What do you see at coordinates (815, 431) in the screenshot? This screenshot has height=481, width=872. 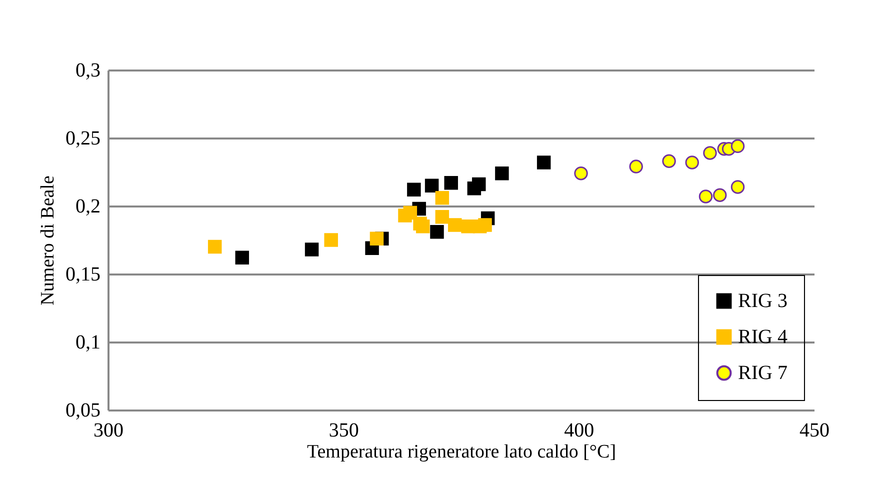 I see `x-tick-label: 450` at bounding box center [815, 431].